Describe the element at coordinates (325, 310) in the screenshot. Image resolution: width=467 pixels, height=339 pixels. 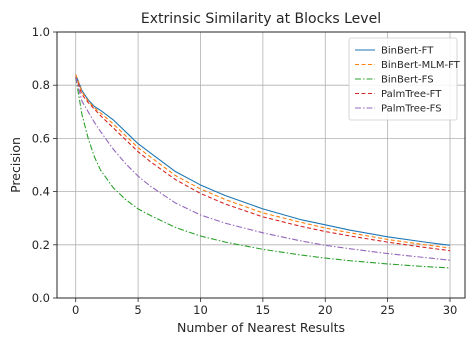
I see `x-tick-label: 20` at that location.